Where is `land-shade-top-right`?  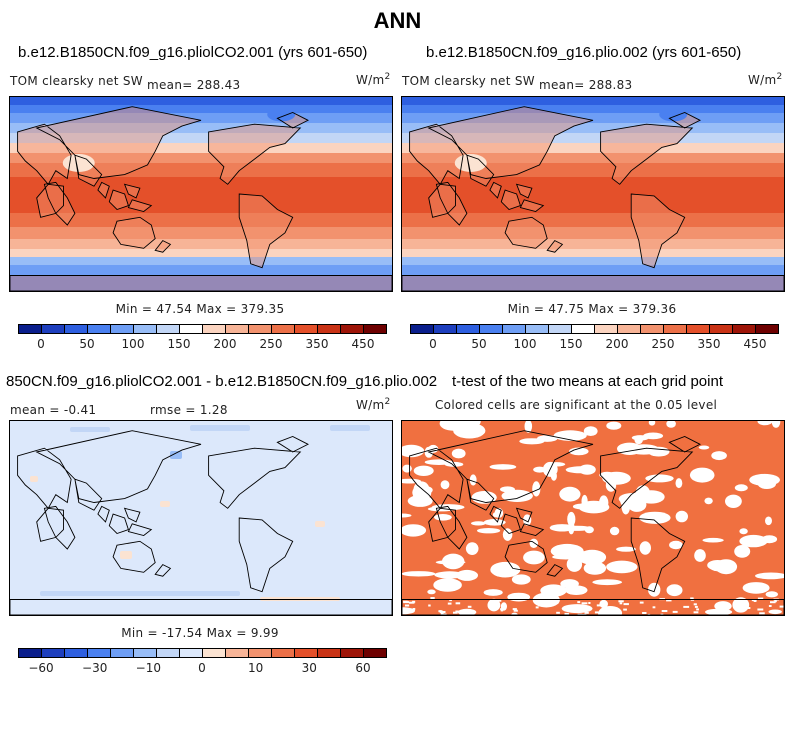
land-shade-top-right is located at coordinates (593, 198).